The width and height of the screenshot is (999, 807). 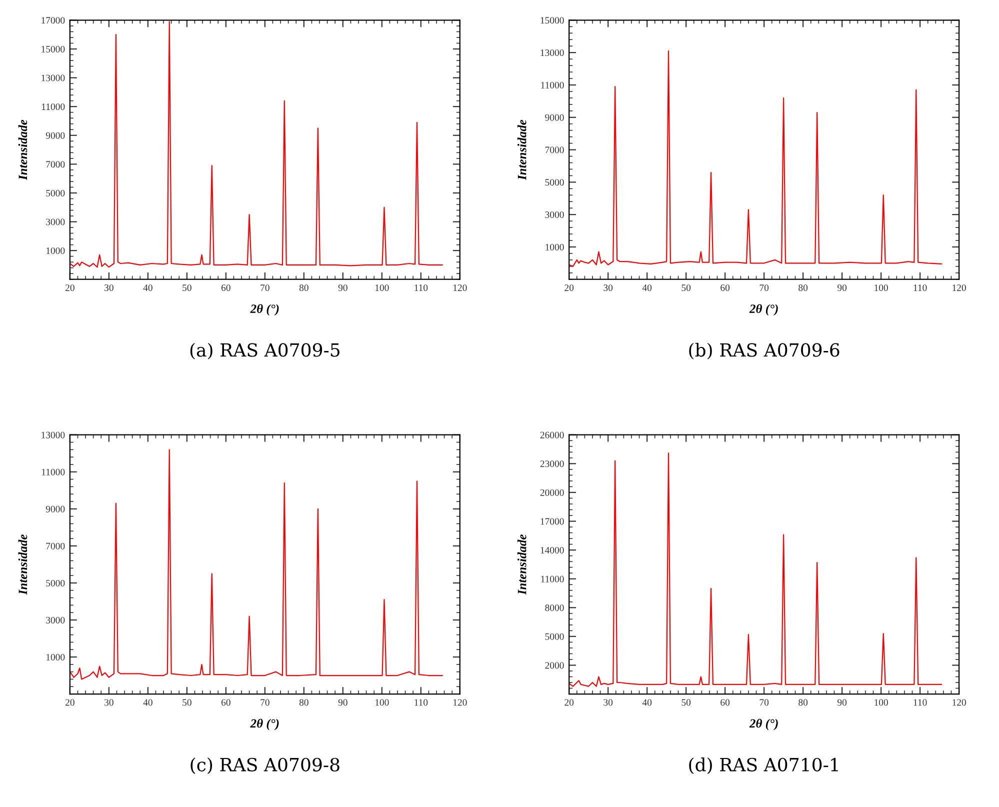 What do you see at coordinates (265, 765) in the screenshot?
I see `text: (c) RAS A0709-8` at bounding box center [265, 765].